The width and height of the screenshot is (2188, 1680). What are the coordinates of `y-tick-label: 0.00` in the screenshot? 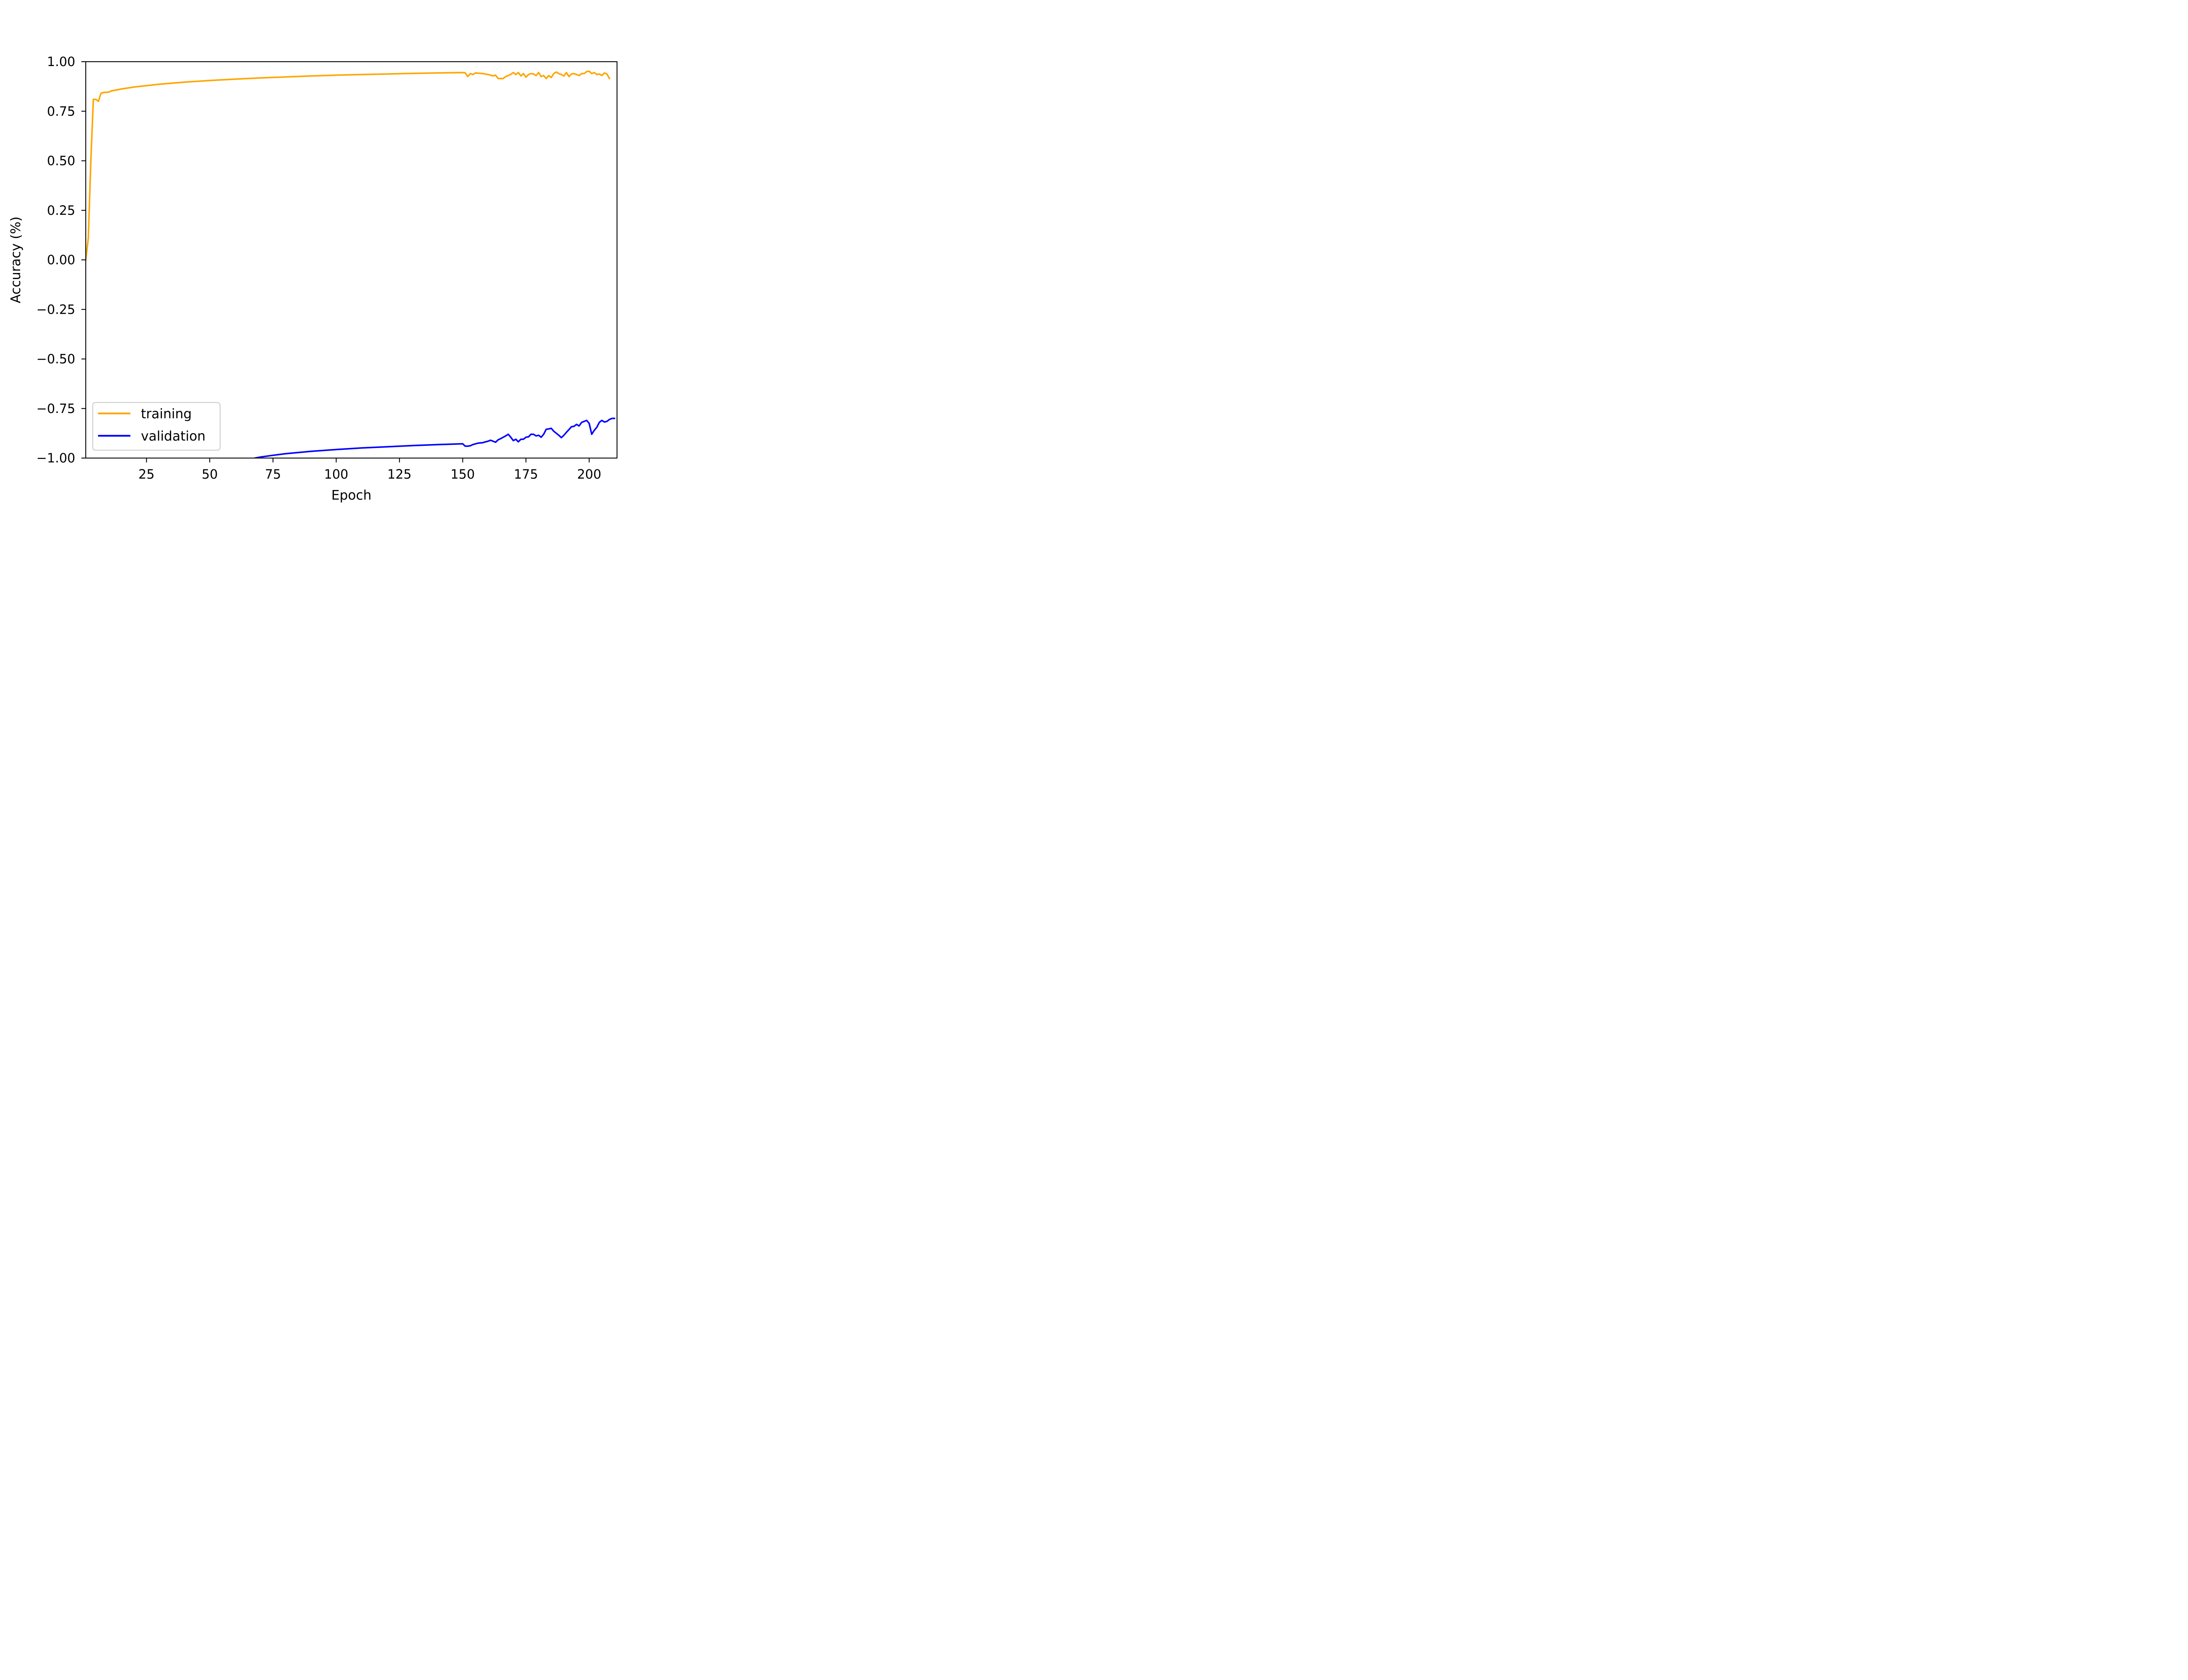 It's located at (61, 259).